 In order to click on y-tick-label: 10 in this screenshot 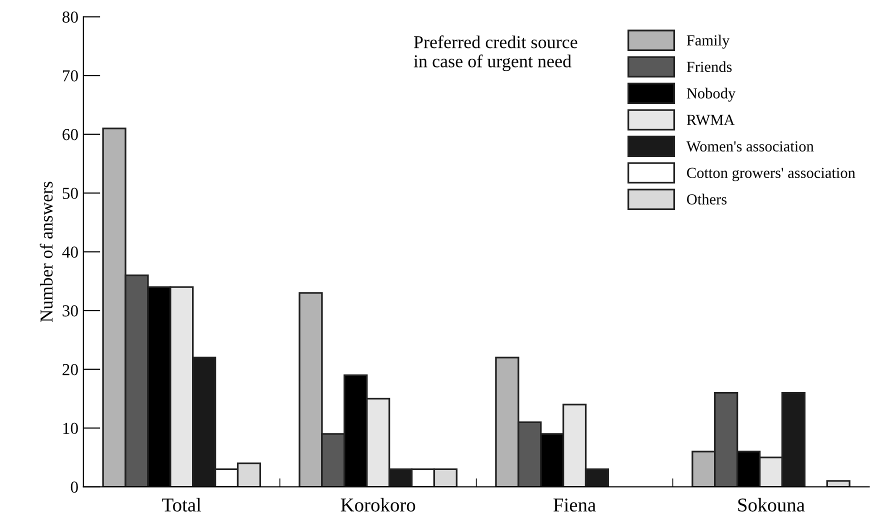, I will do `click(70, 428)`.